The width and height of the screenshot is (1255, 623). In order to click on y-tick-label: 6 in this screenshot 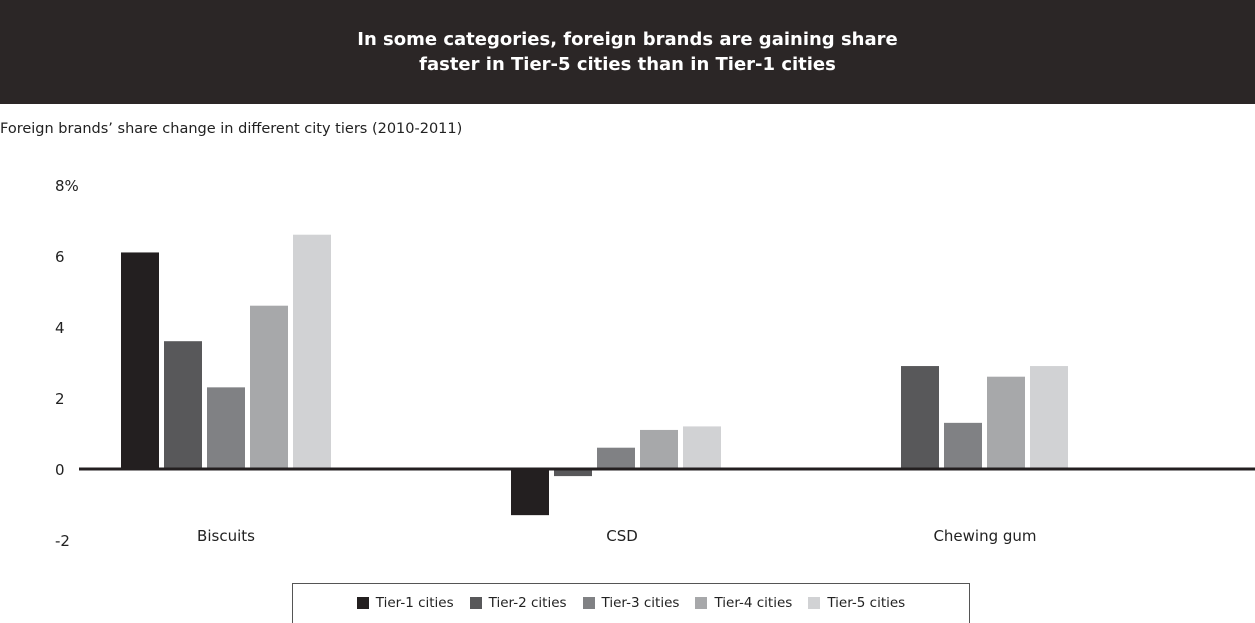, I will do `click(60, 257)`.